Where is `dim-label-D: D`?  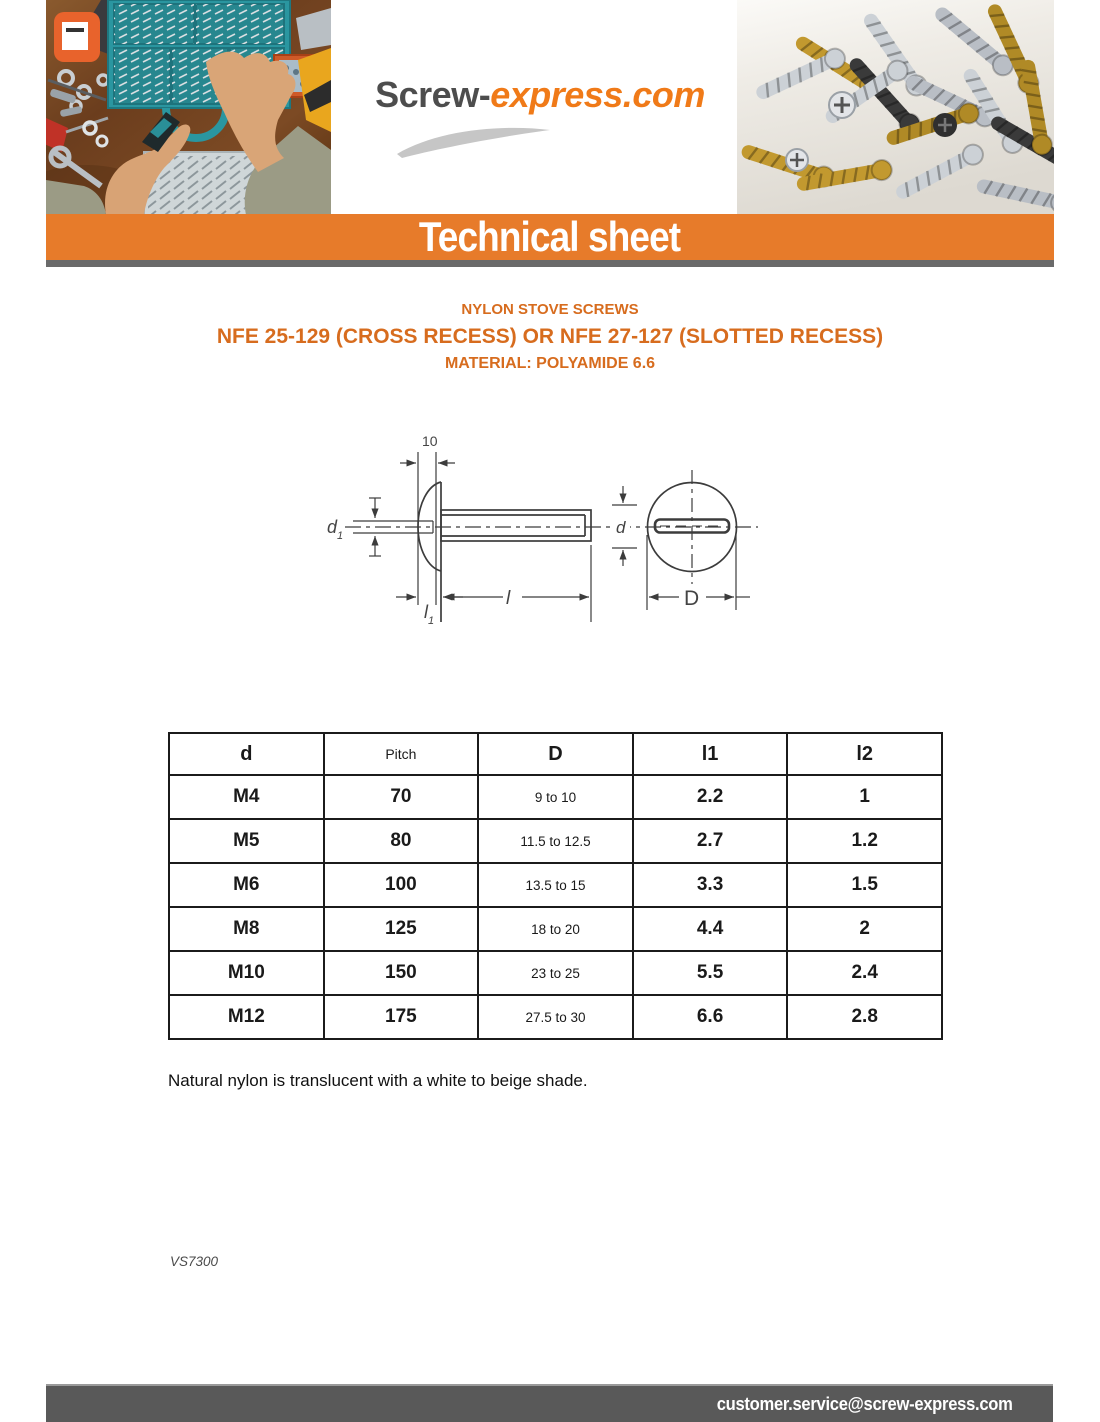
dim-label-D: D is located at coordinates (691, 598).